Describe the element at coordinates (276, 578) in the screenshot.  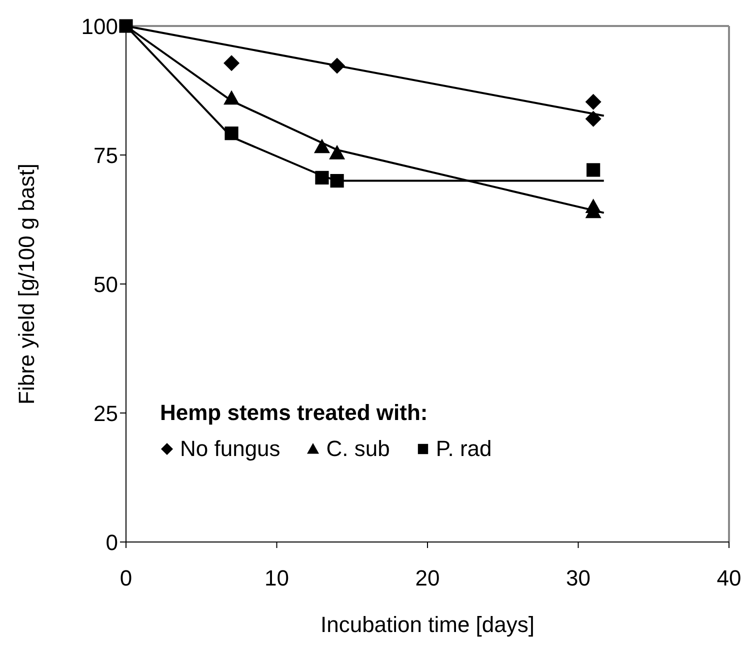
I see `x-tick-label: 10` at that location.